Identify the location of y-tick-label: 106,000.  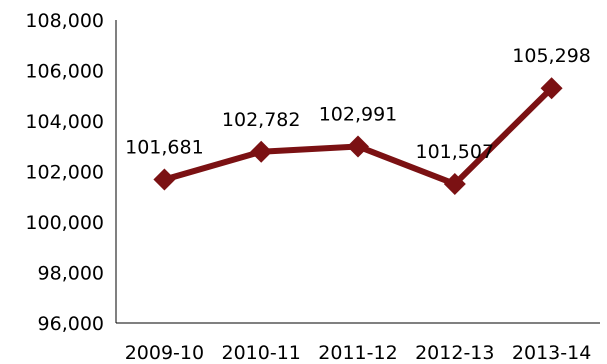
(64, 72).